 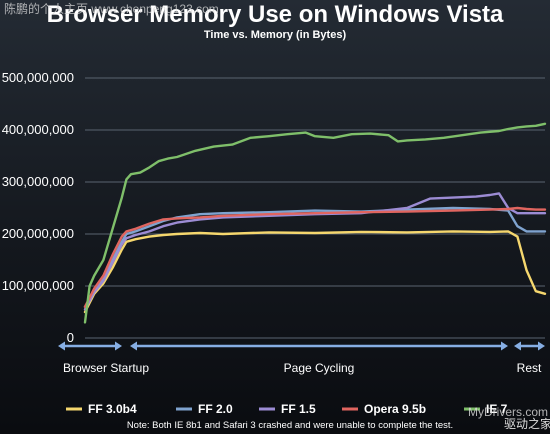 What do you see at coordinates (319, 368) in the screenshot?
I see `phase-label: Page Cycling` at bounding box center [319, 368].